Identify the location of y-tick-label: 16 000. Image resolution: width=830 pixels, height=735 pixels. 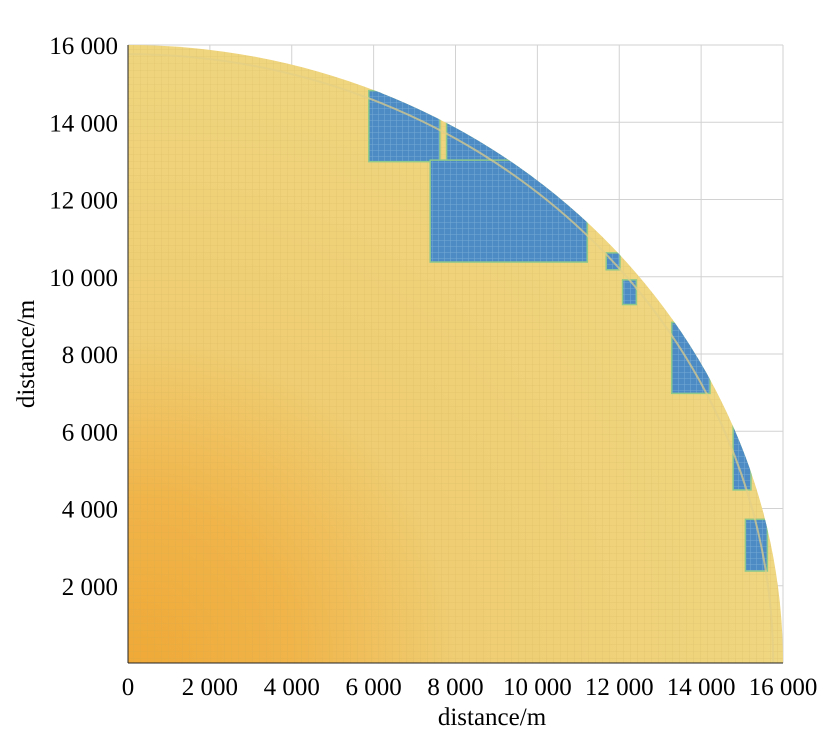
(83, 46).